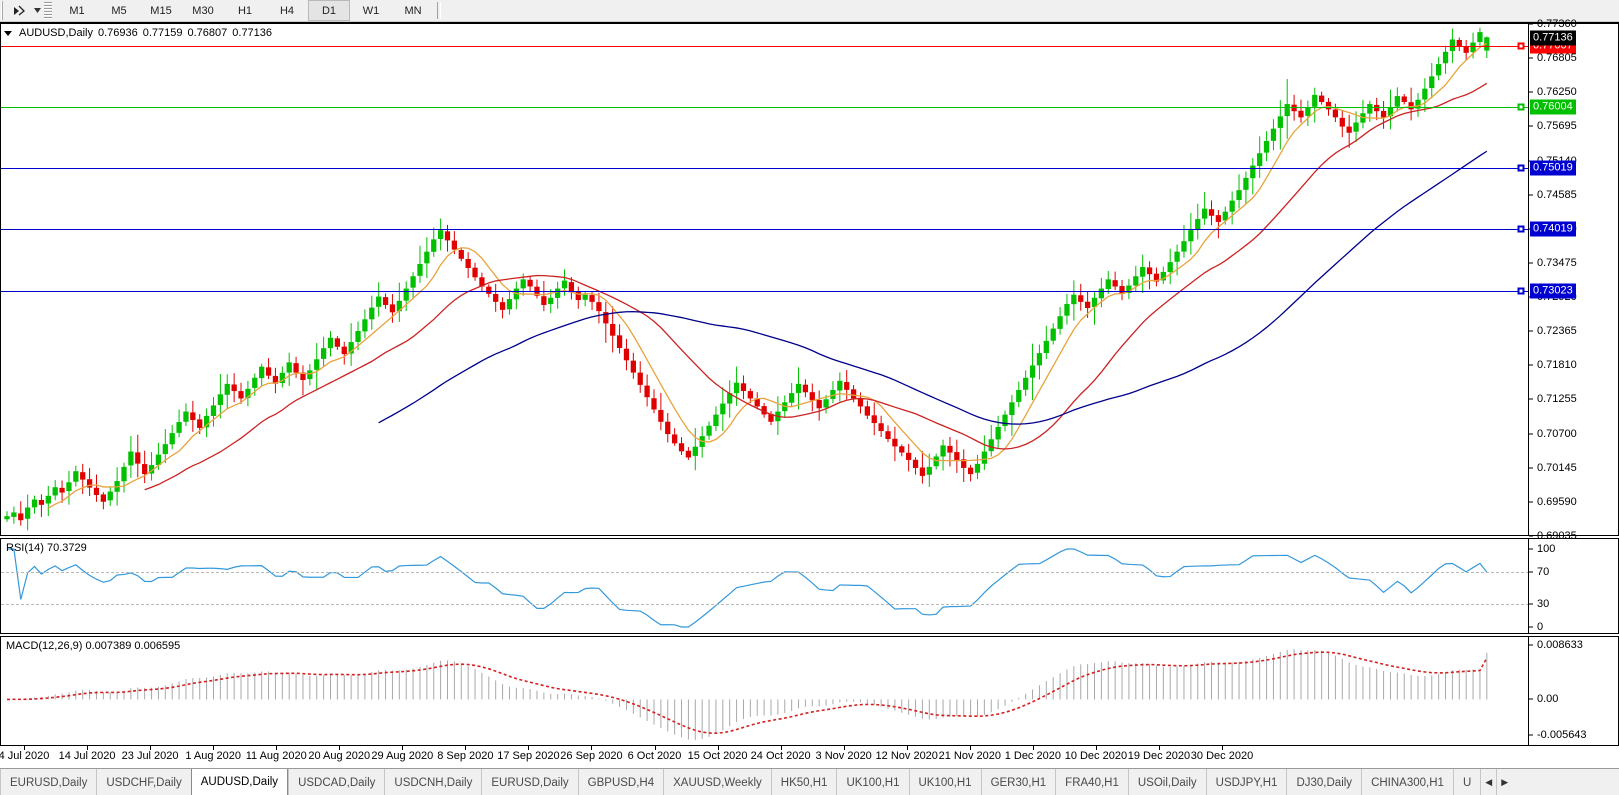  I want to click on price-axis-label: 0.77360, so click(1557, 24).